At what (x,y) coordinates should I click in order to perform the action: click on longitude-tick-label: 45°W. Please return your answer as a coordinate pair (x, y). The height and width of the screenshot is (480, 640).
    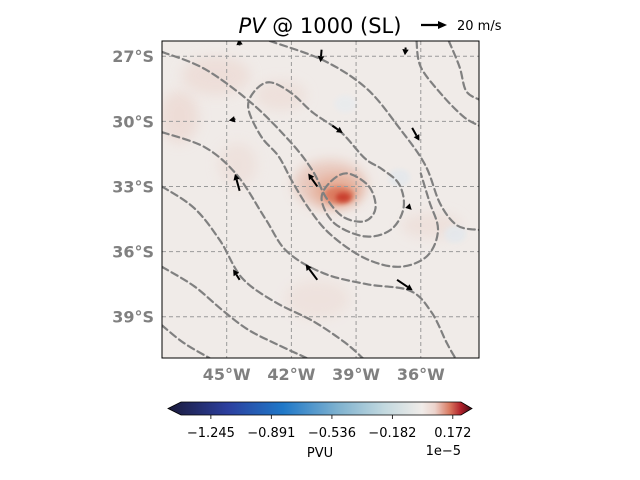
    Looking at the image, I should click on (227, 374).